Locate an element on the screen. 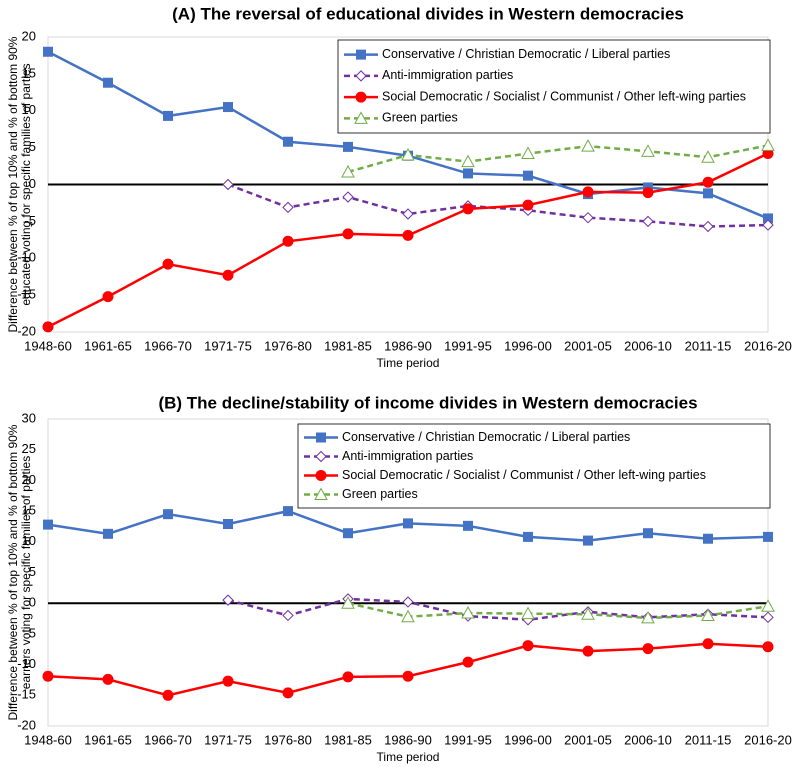 The height and width of the screenshot is (780, 799). legend-label: Anti-immigration parties is located at coordinates (407, 456).